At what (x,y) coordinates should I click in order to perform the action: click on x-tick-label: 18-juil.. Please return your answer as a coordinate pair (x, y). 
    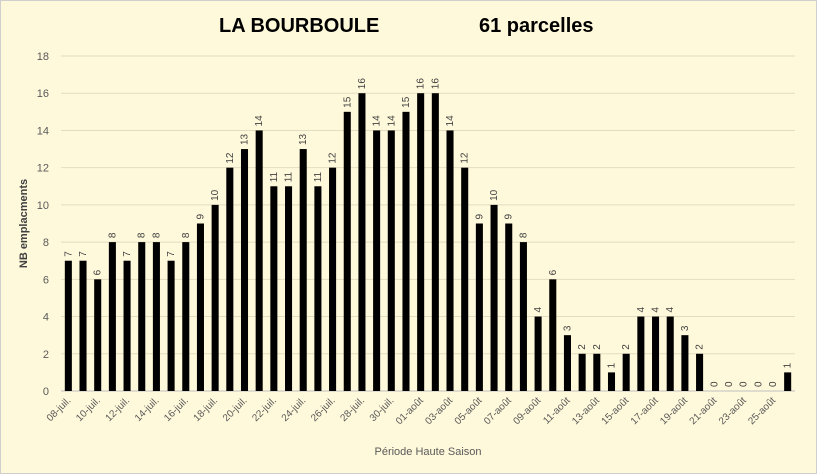
    Looking at the image, I should click on (206, 409).